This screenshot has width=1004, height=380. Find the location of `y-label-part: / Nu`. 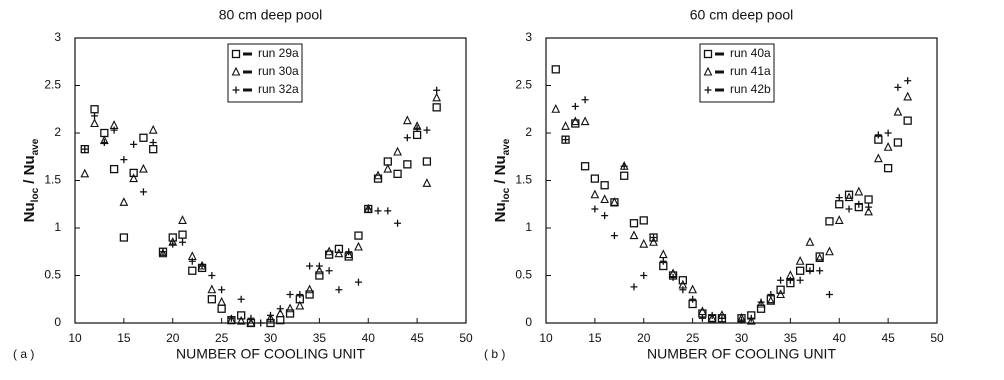

y-label-part: / Nu is located at coordinates (29, 171).